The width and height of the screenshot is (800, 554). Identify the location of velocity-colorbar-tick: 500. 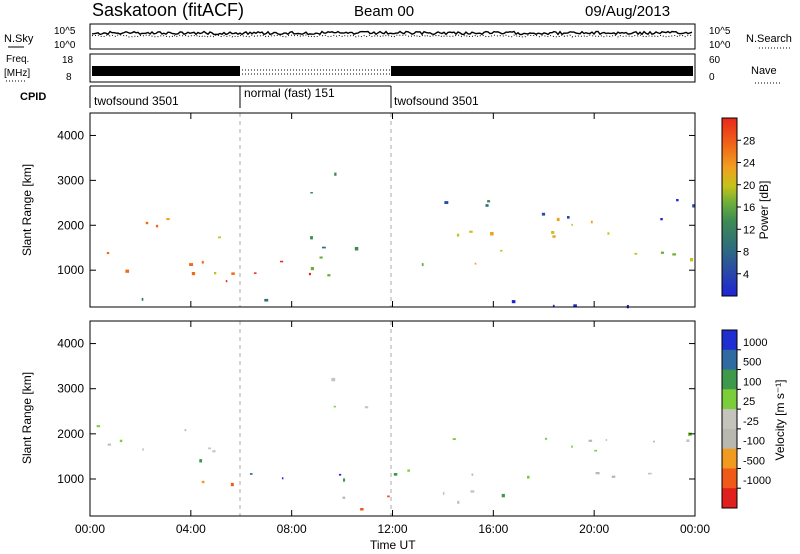
(752, 363).